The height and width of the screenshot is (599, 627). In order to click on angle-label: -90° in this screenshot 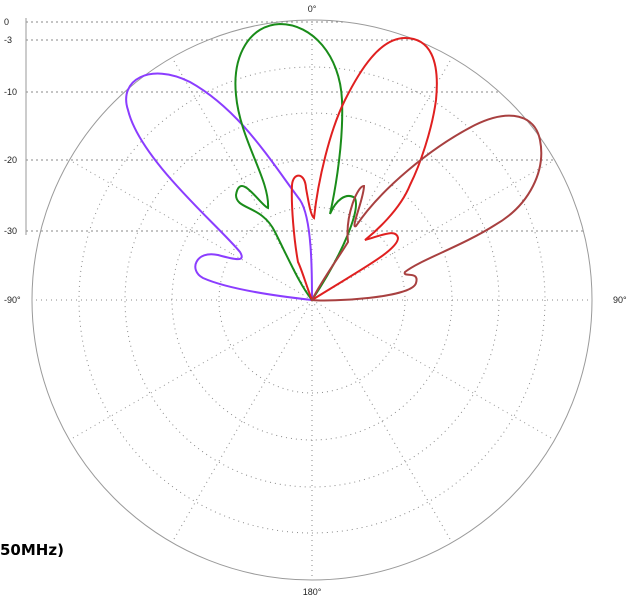, I will do `click(12, 300)`.